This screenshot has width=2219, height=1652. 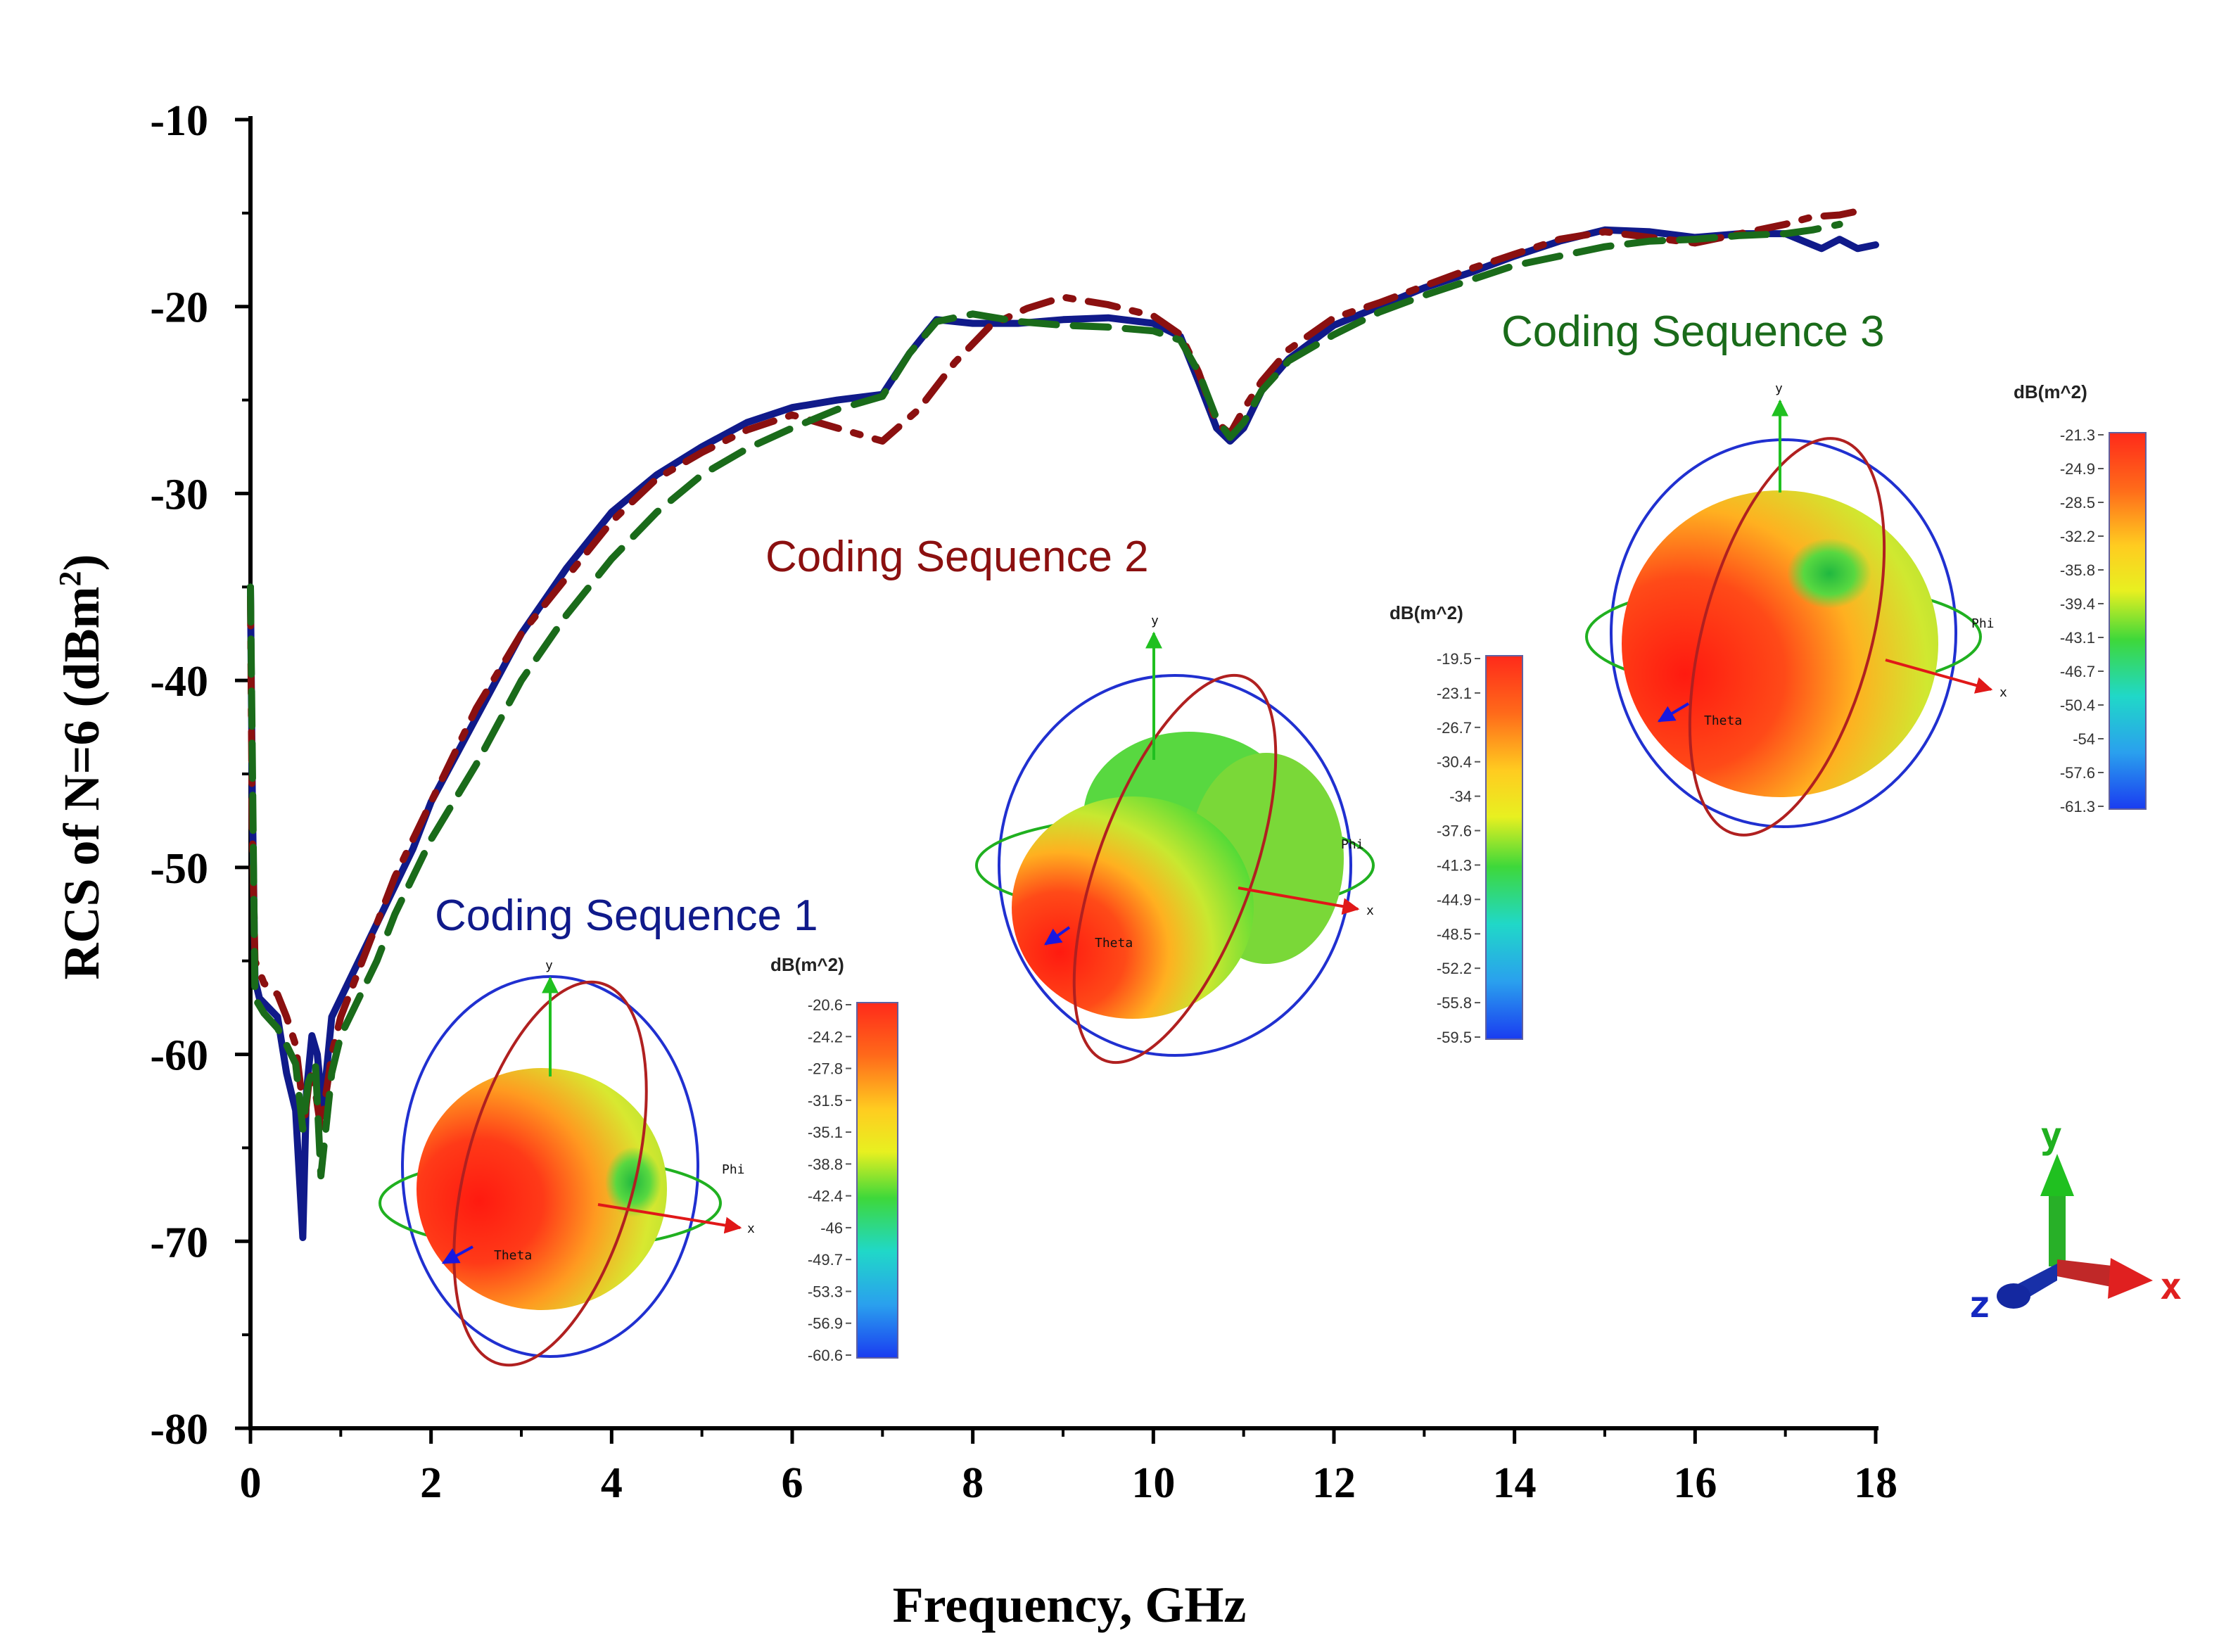 I want to click on x-tick-label: 8, so click(x=973, y=1483).